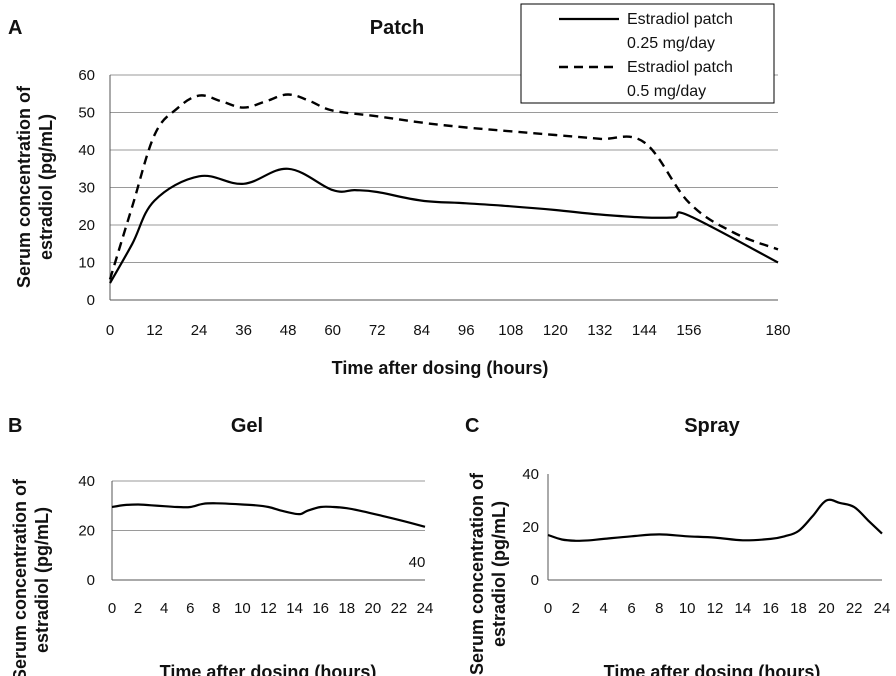  I want to click on y-tick-label: 50, so click(86, 113).